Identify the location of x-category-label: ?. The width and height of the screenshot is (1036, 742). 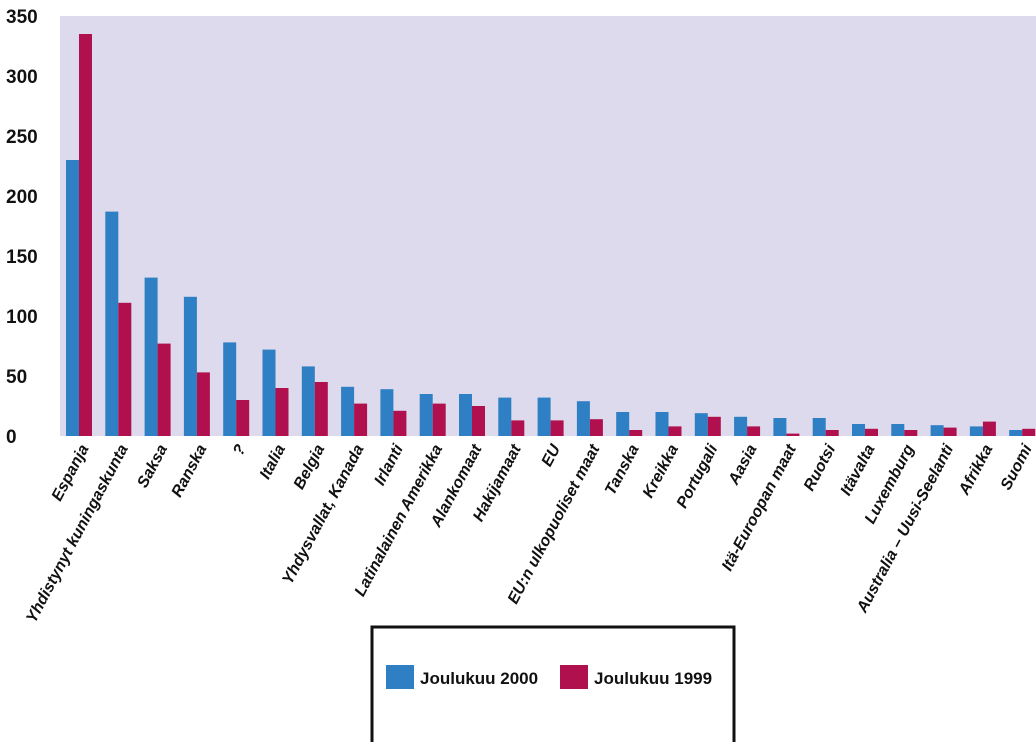
(240, 450).